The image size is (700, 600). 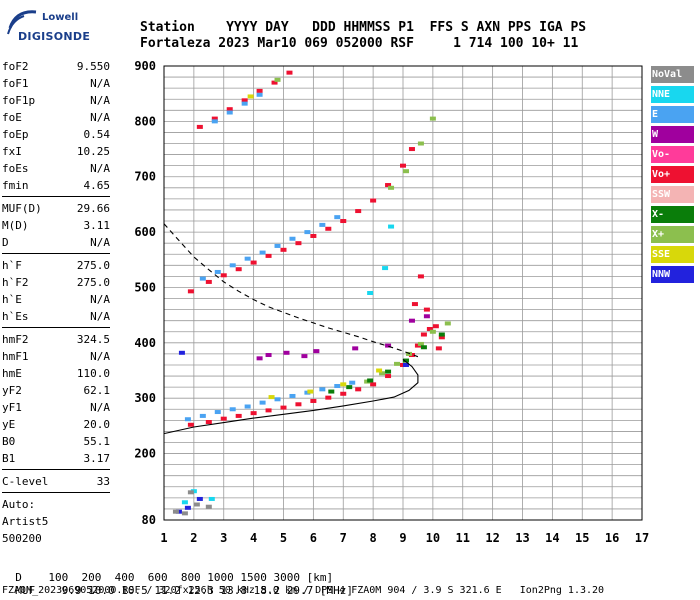 What do you see at coordinates (56, 242) in the screenshot?
I see `param-row: D N/A` at bounding box center [56, 242].